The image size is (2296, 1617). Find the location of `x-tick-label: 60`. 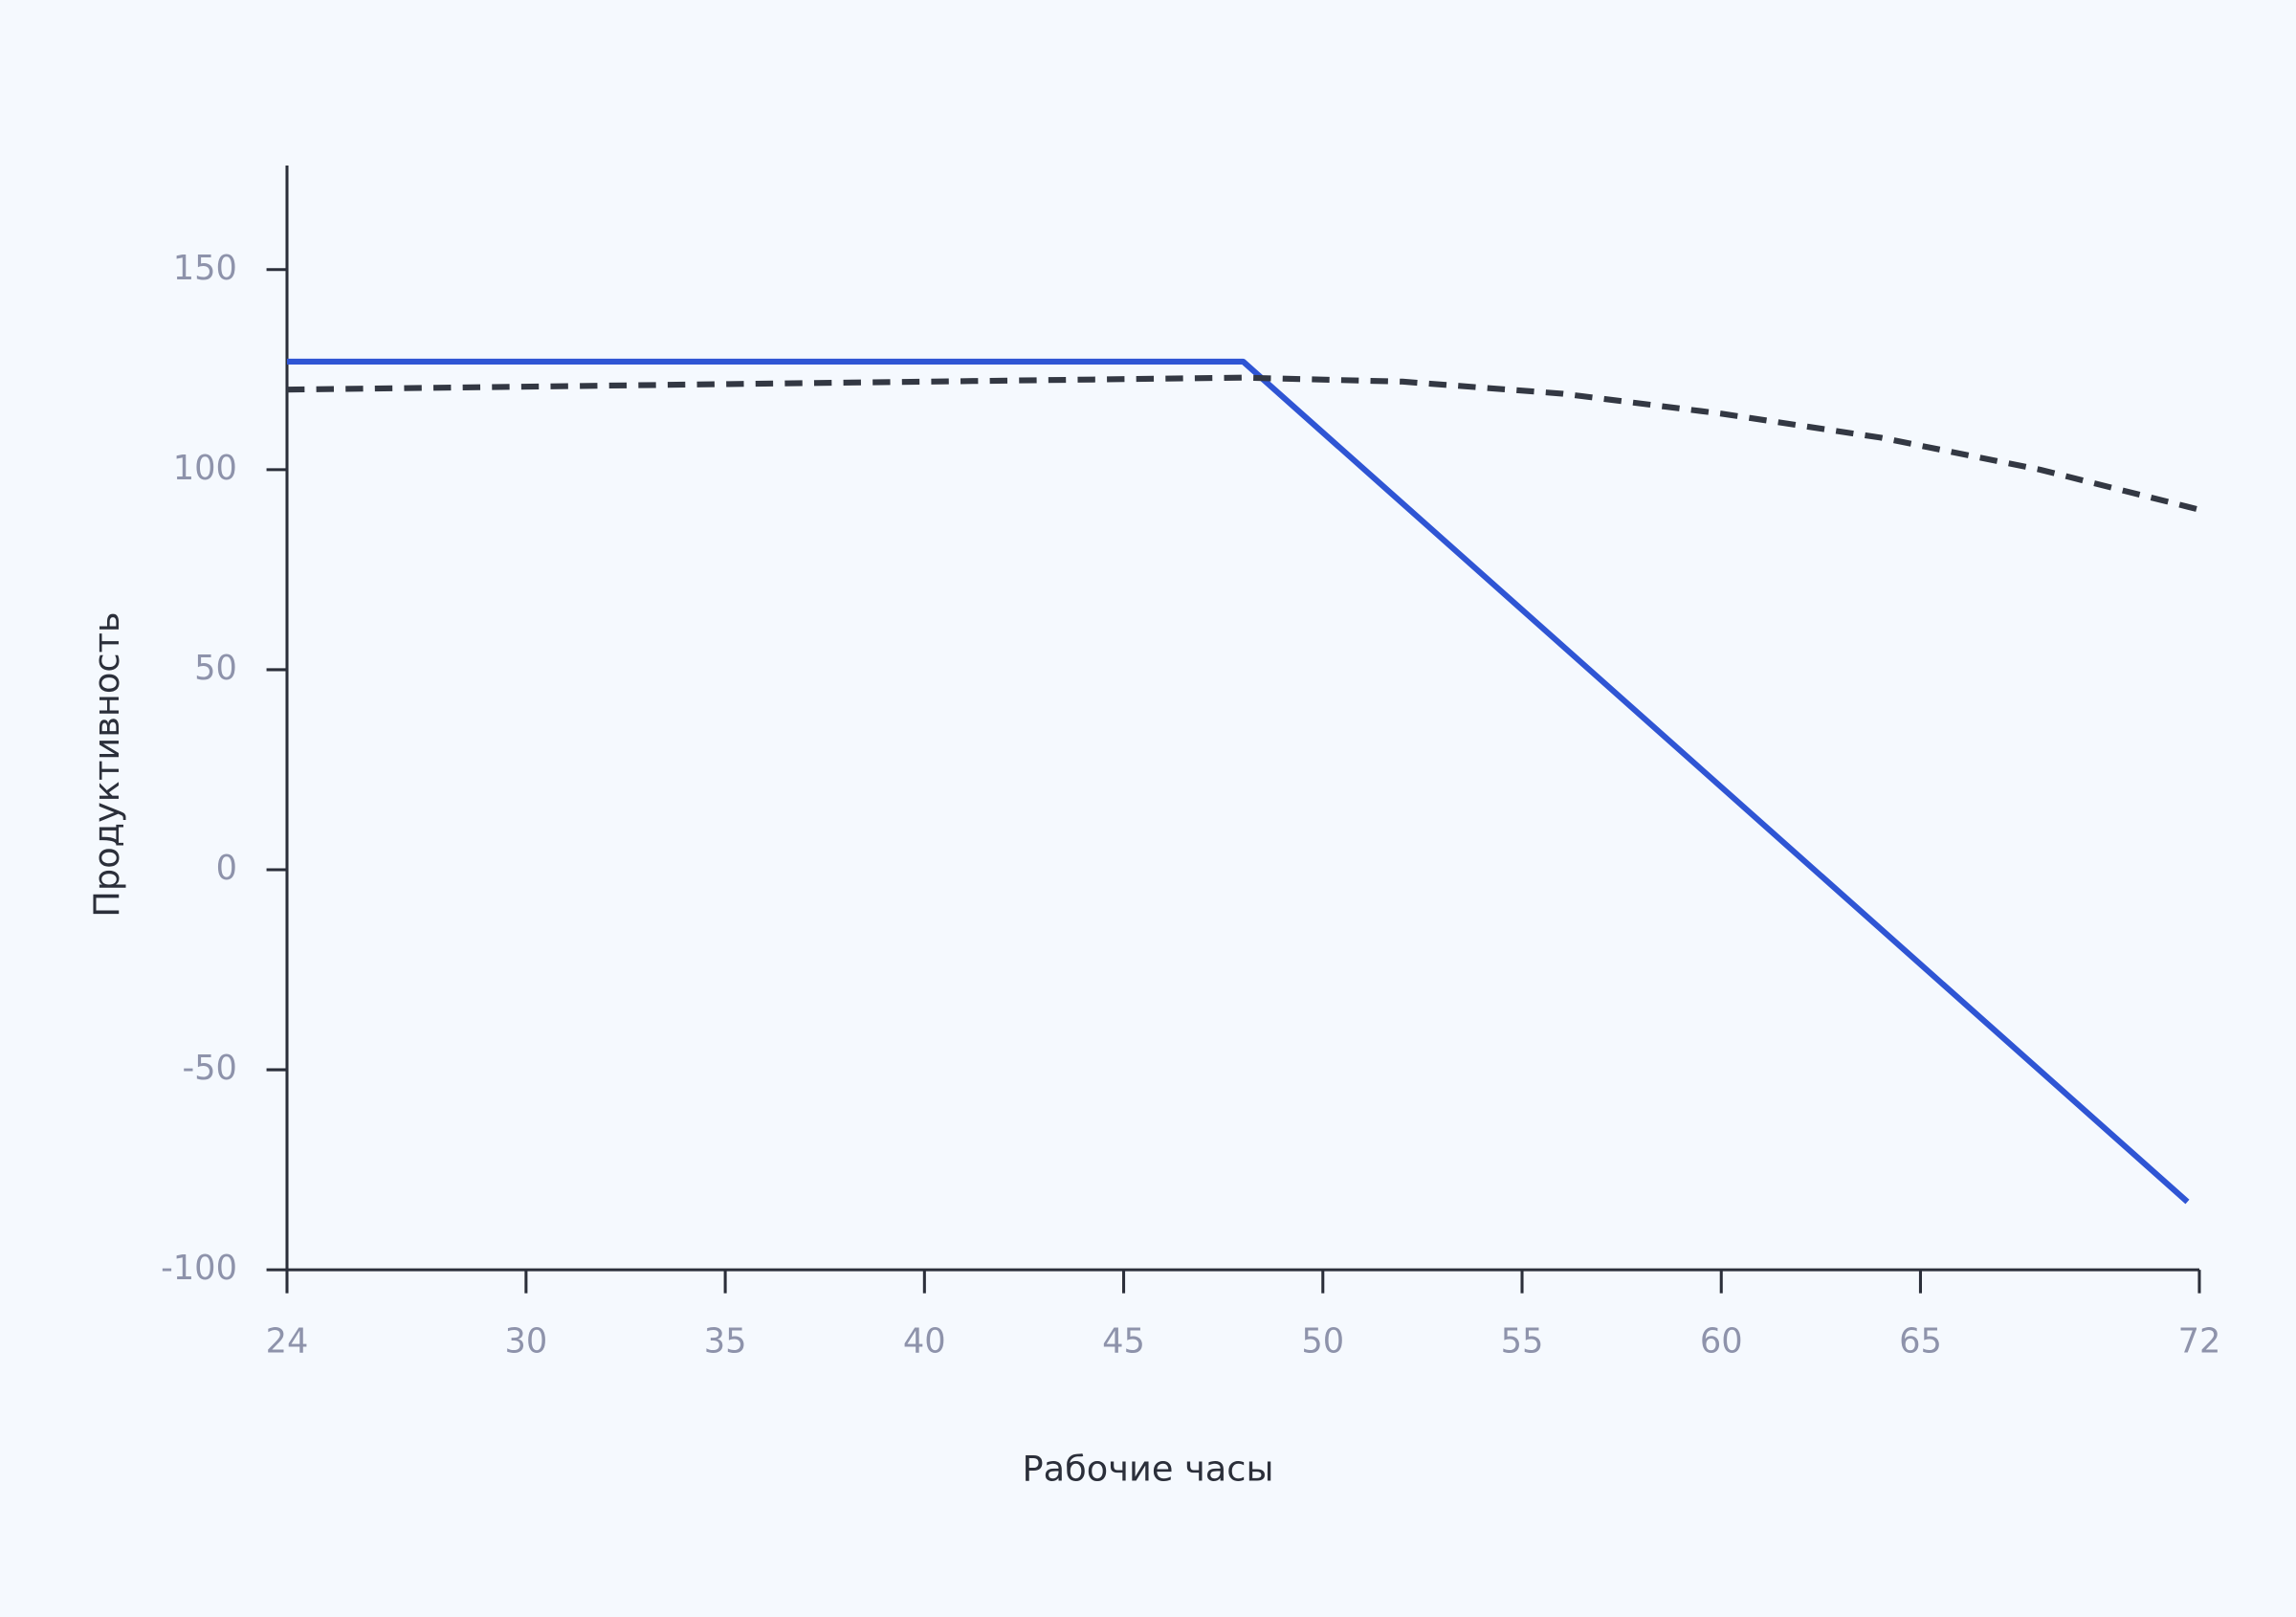

x-tick-label: 60 is located at coordinates (1721, 1342).